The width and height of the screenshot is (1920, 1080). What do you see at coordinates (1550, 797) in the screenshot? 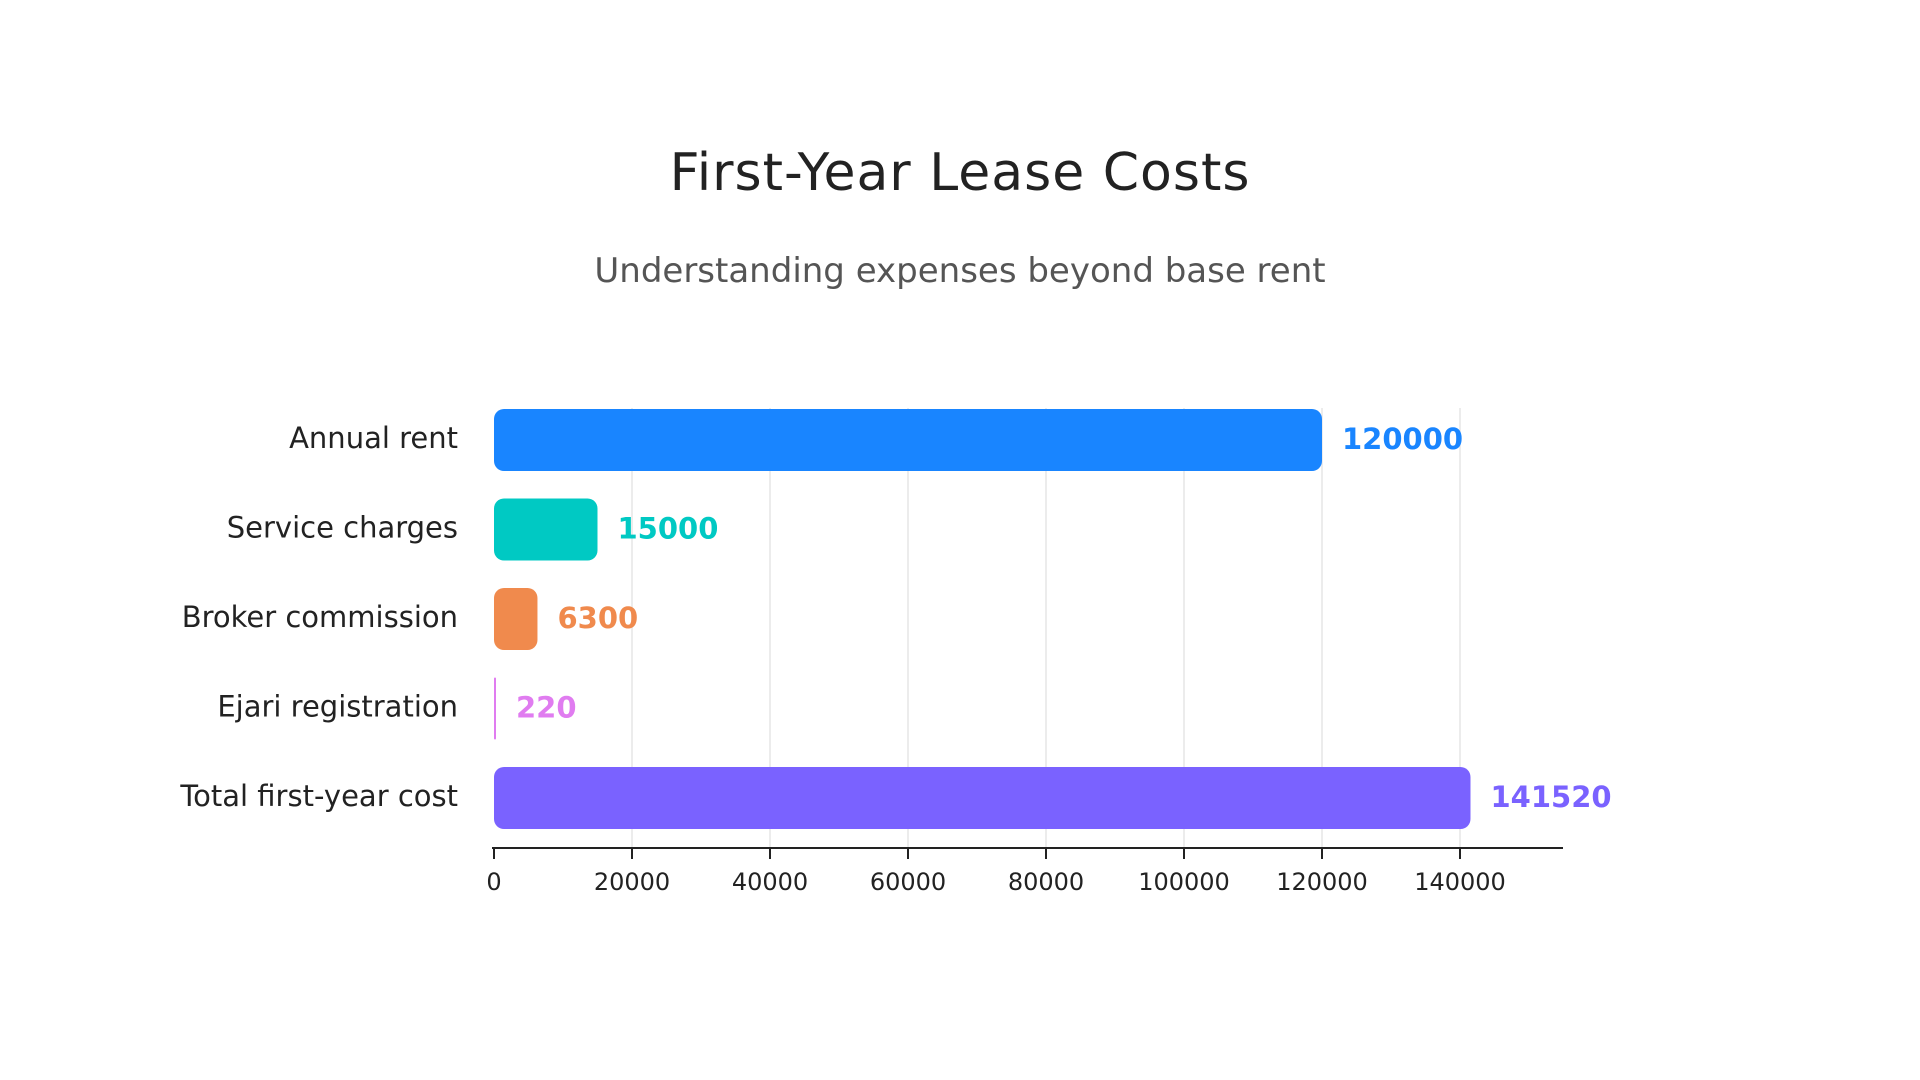
I see `value-label: 141520` at bounding box center [1550, 797].